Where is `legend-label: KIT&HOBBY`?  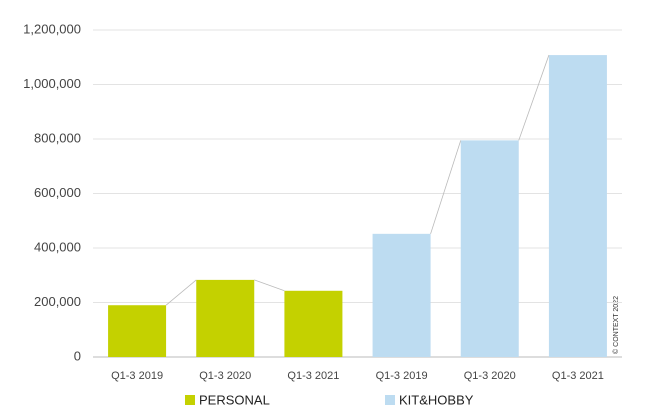 legend-label: KIT&HOBBY is located at coordinates (436, 399).